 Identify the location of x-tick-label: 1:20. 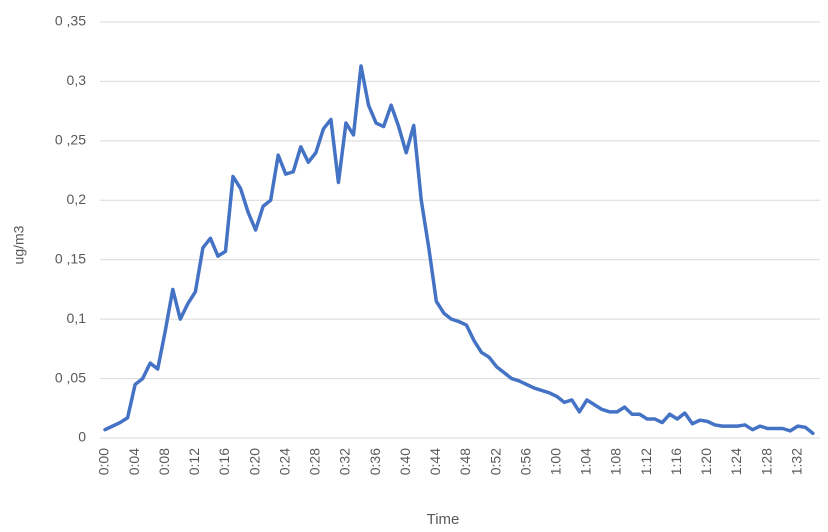
(706, 461).